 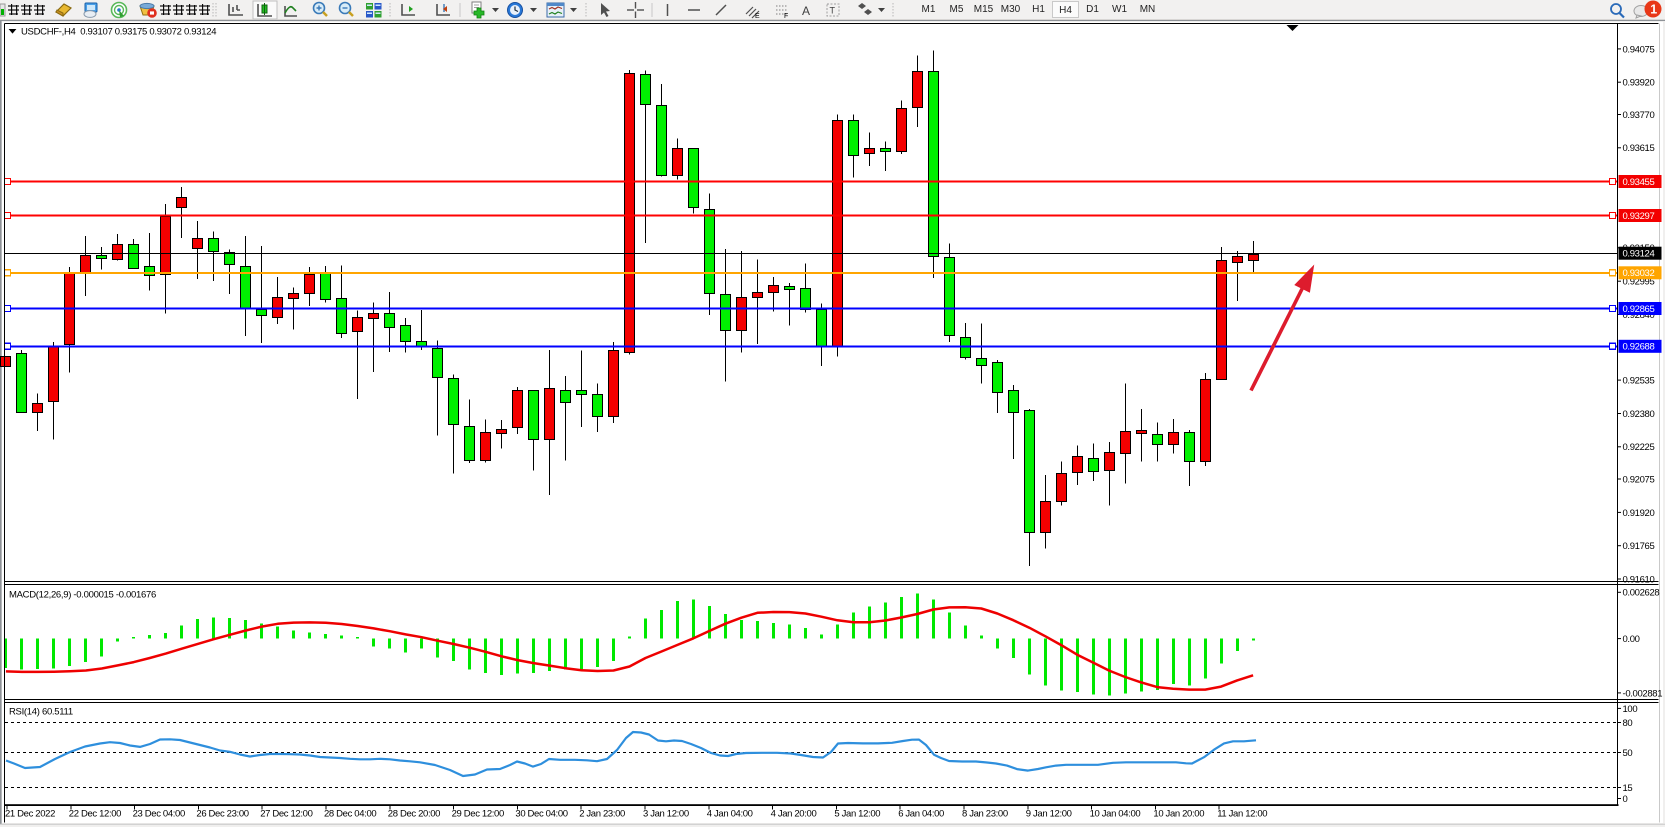 What do you see at coordinates (1628, 753) in the screenshot?
I see `svg-text: 50` at bounding box center [1628, 753].